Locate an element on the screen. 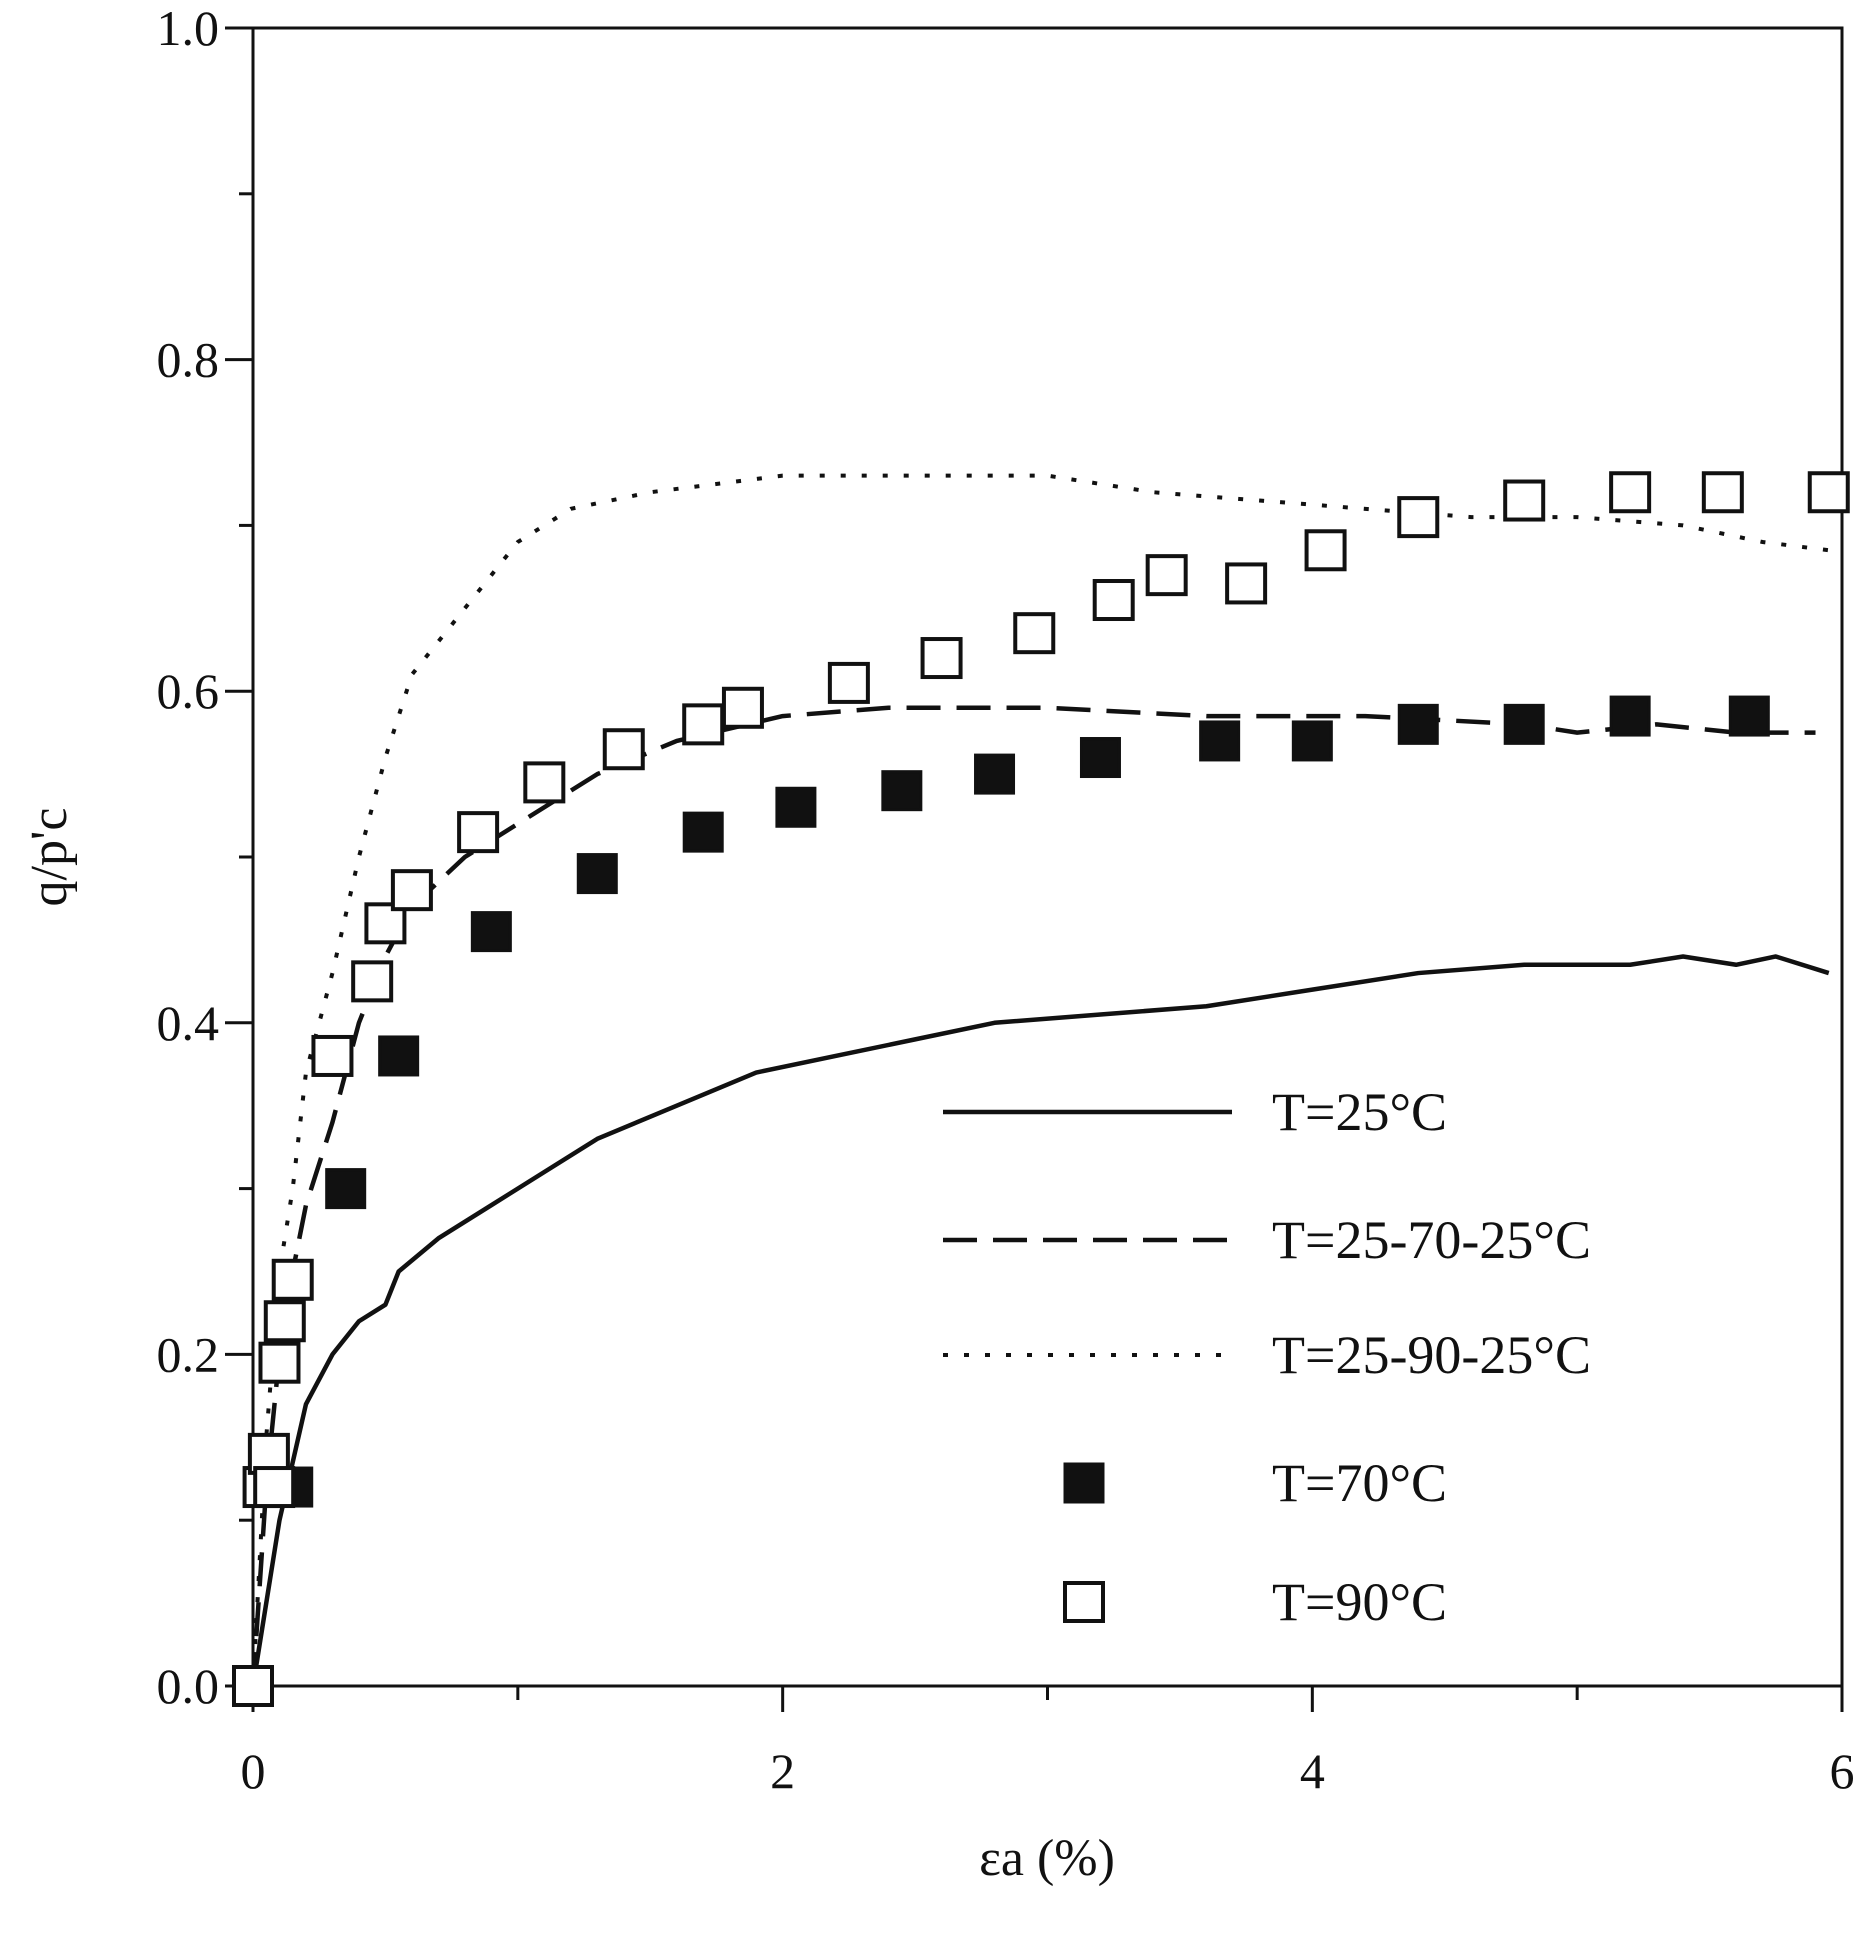  x-tick-label: 4 is located at coordinates (1312, 1771).